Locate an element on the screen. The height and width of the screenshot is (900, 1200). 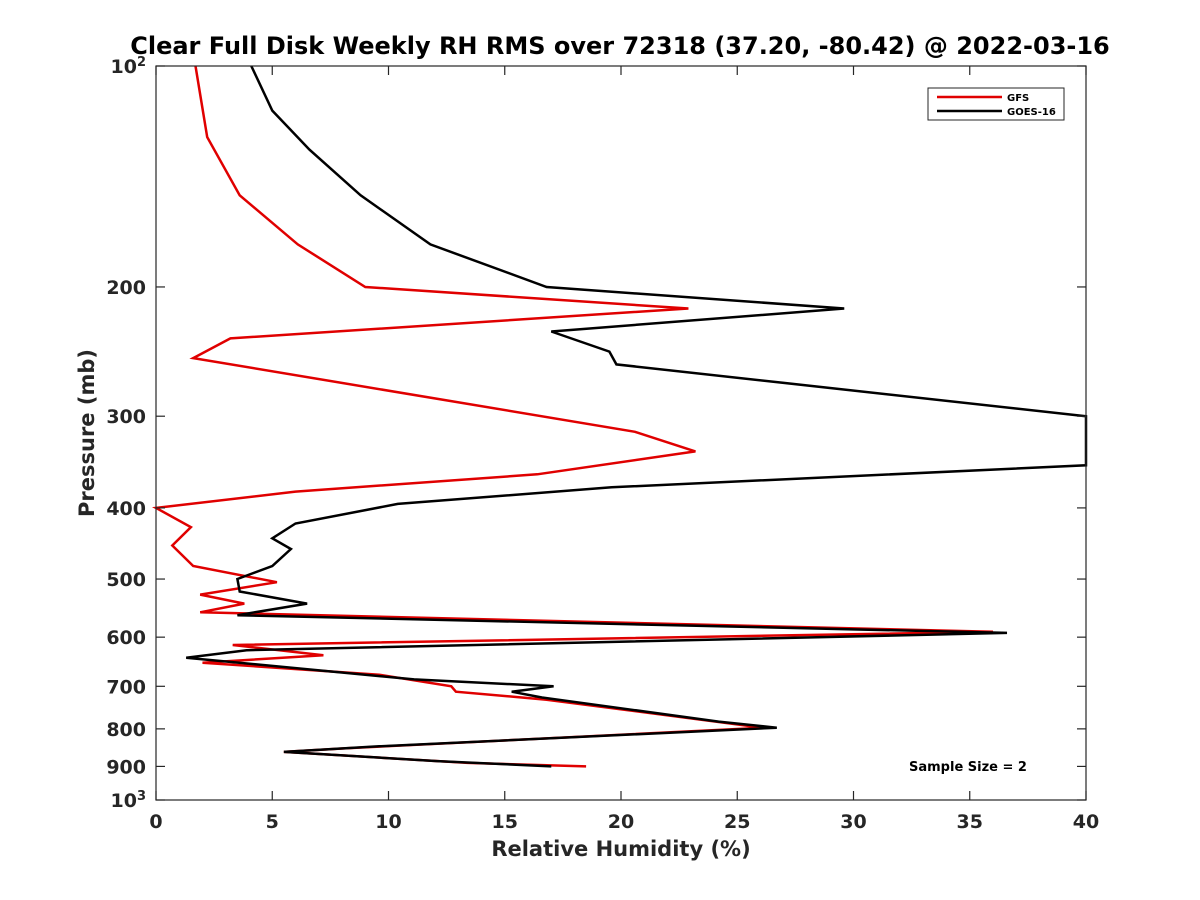
y-axis-label: Pressure (mb) is located at coordinates (87, 433).